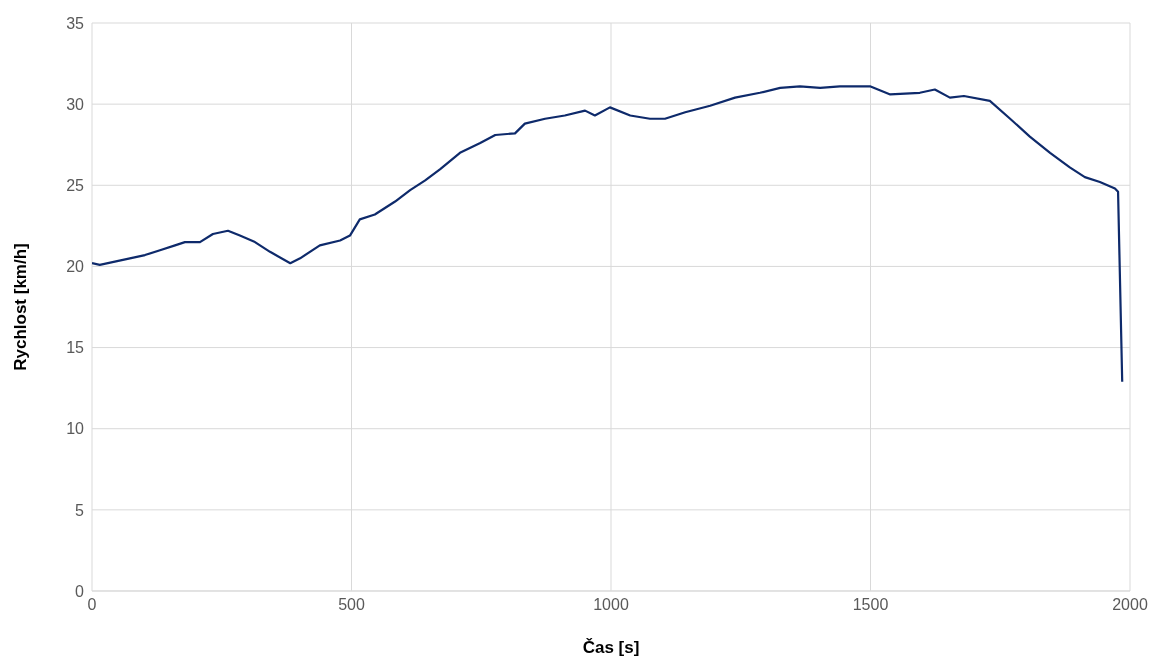 This screenshot has width=1158, height=671. I want to click on y-tick-label: 0, so click(80, 591).